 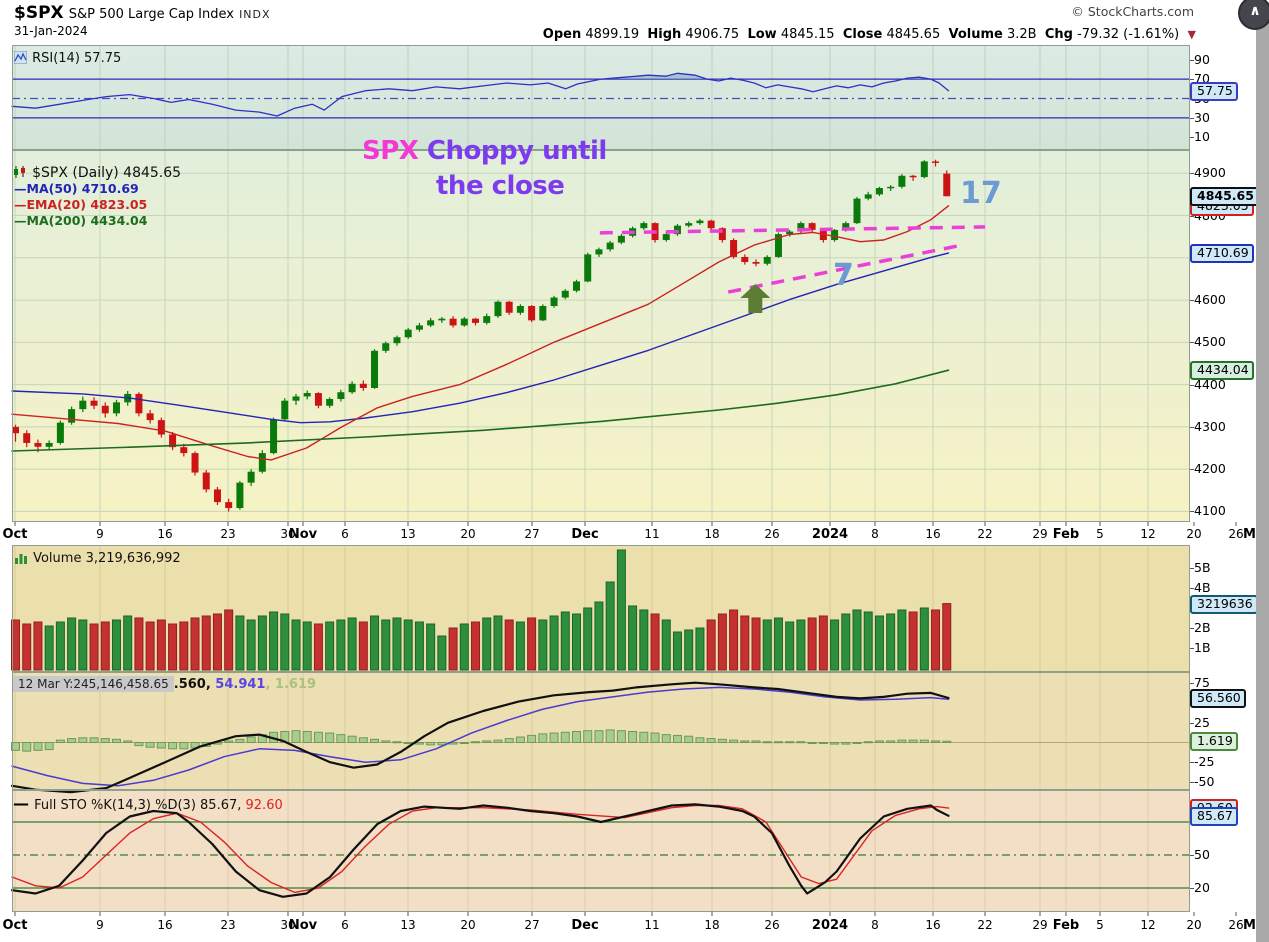 What do you see at coordinates (77, 58) in the screenshot?
I see `rsi-legend-label: RSI(14) 57.75` at bounding box center [77, 58].